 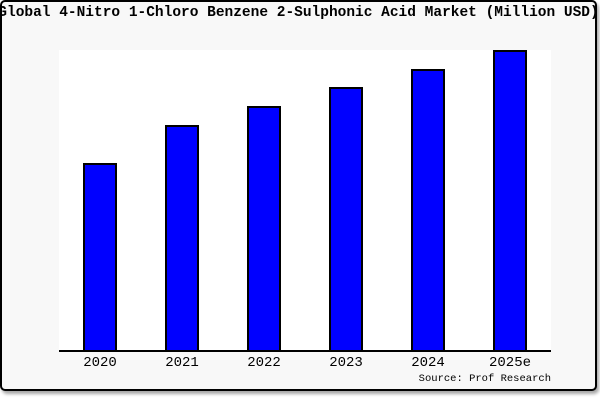 What do you see at coordinates (182, 237) in the screenshot?
I see `bar-2021` at bounding box center [182, 237].